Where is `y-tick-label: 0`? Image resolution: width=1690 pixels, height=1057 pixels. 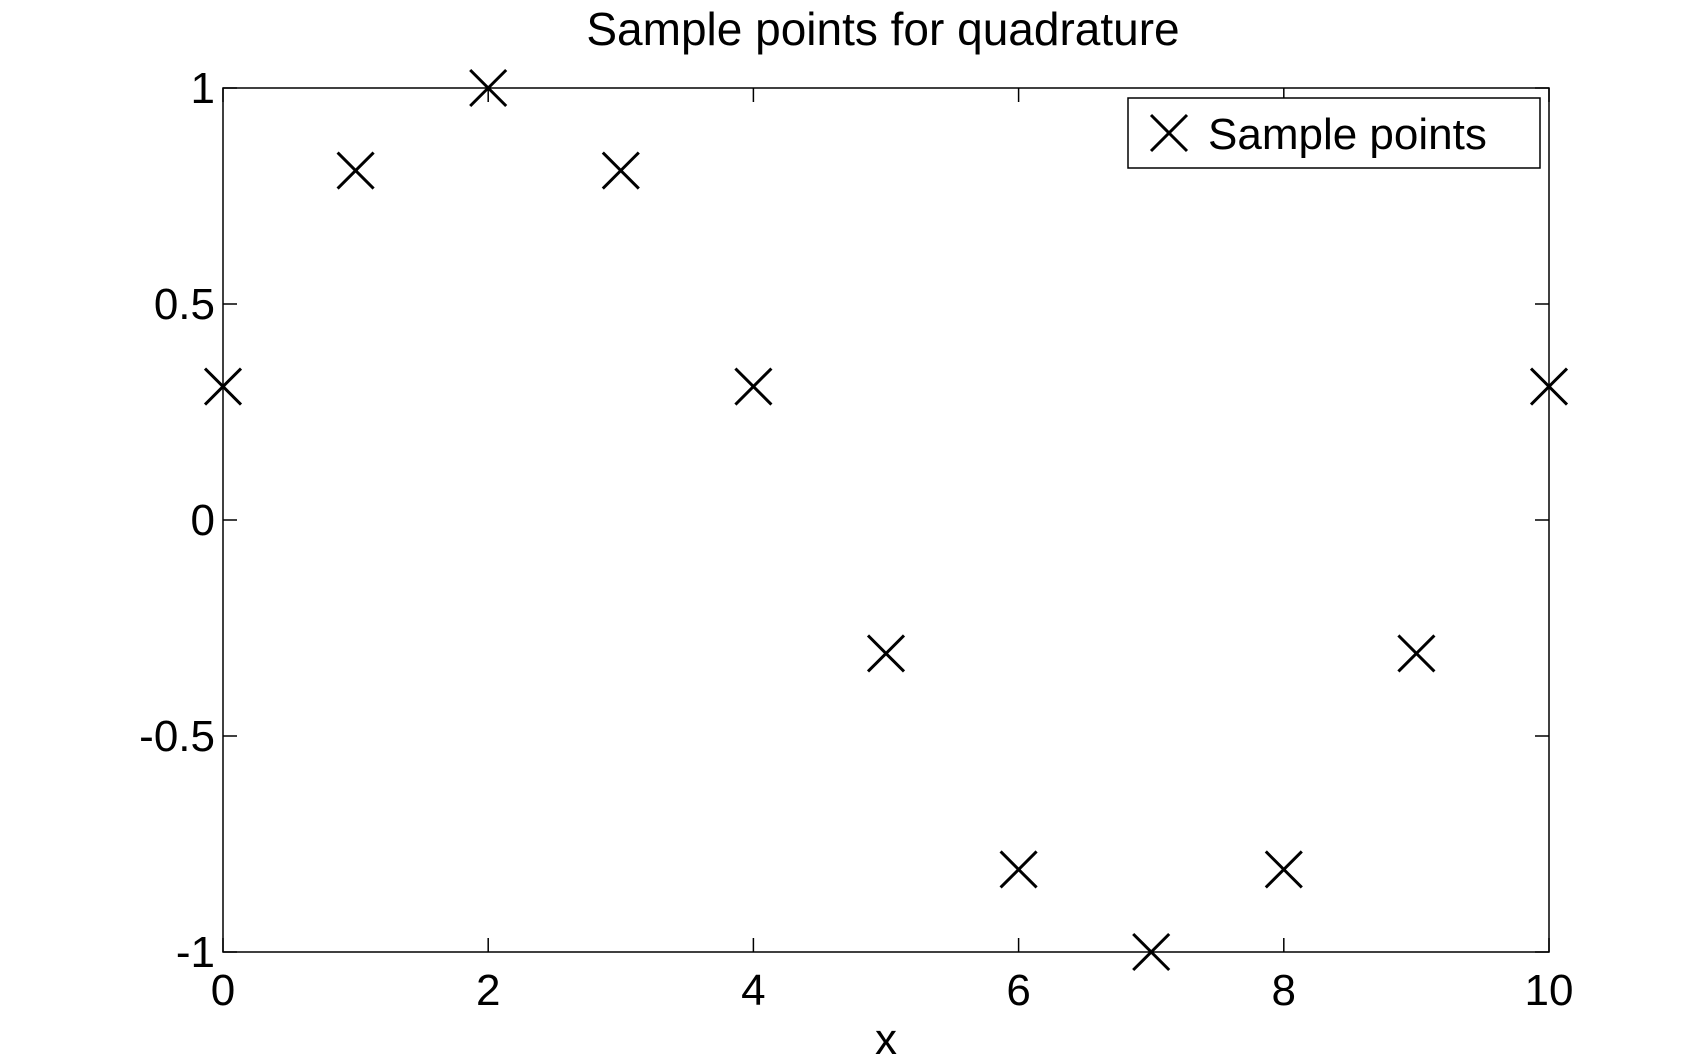 y-tick-label: 0 is located at coordinates (203, 520).